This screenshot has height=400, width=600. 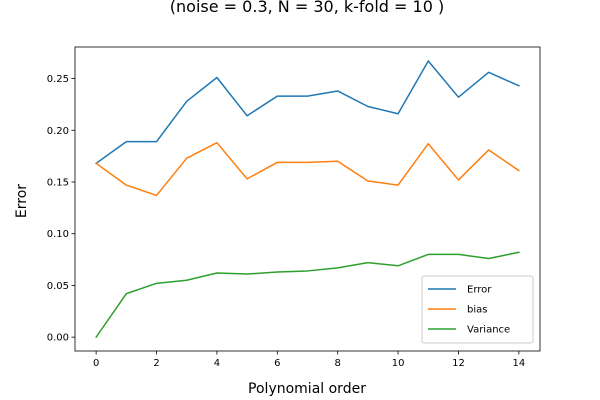 What do you see at coordinates (58, 131) in the screenshot?
I see `y-tick-label: 0.20` at bounding box center [58, 131].